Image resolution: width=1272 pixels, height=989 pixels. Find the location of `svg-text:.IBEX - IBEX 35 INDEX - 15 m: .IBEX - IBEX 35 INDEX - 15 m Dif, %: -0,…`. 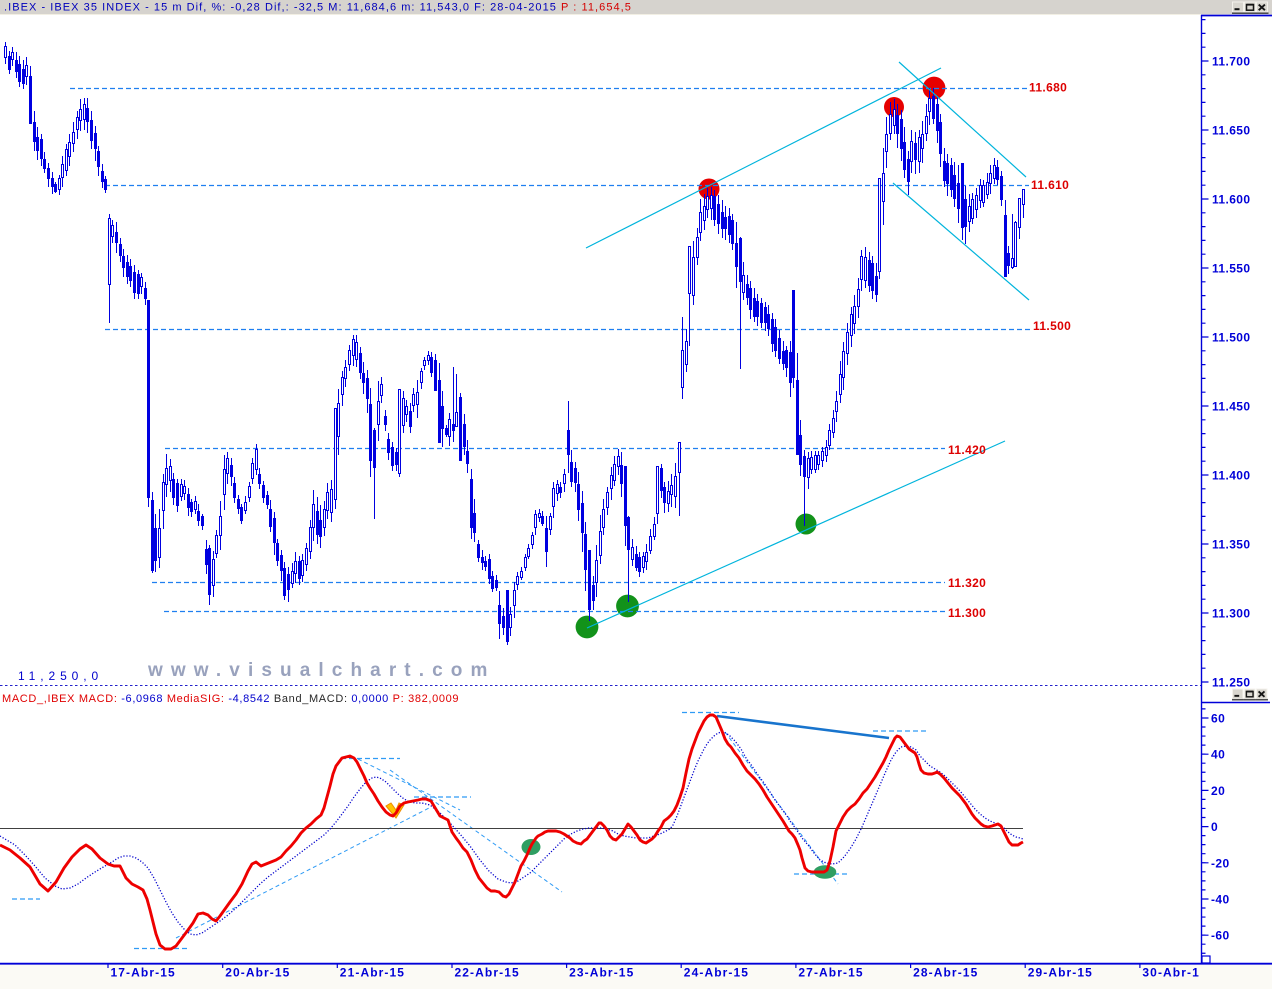

svg-text:.IBEX - IBEX 35 INDEX - 15 m: .IBEX - IBEX 35 INDEX - 15 m Dif, %: -0,… is located at coordinates (318, 8).